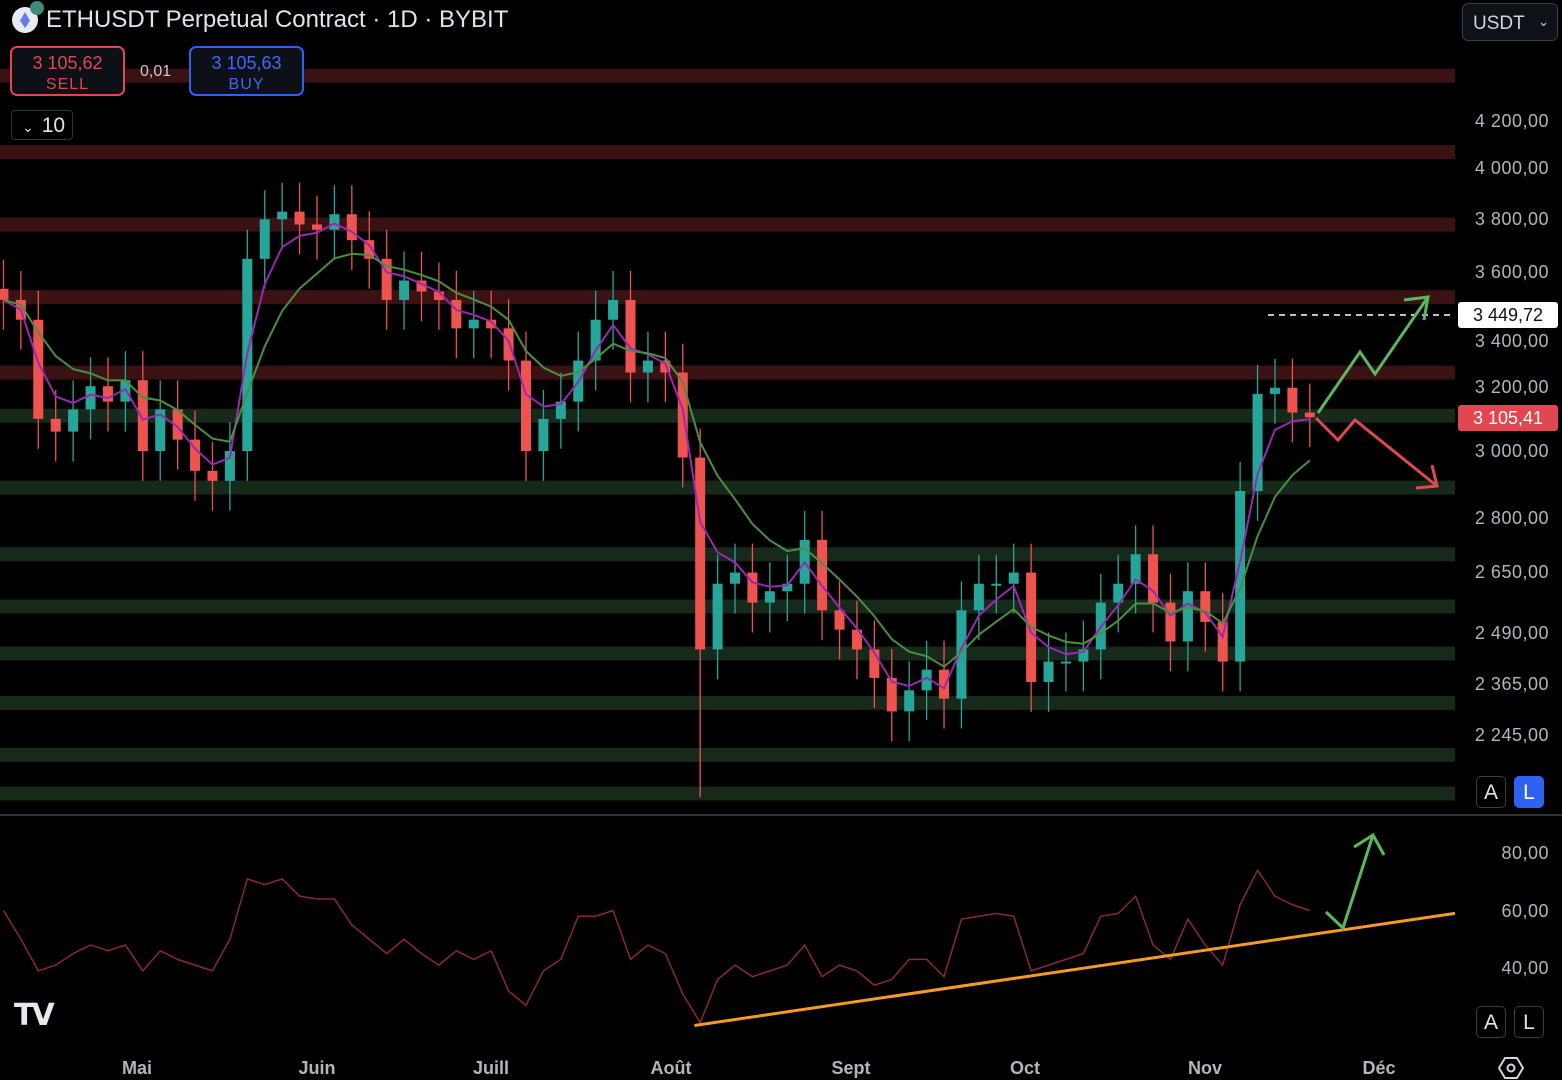 This screenshot has width=1562, height=1080. What do you see at coordinates (1511, 518) in the screenshot?
I see `price-tick: 2 800,00` at bounding box center [1511, 518].